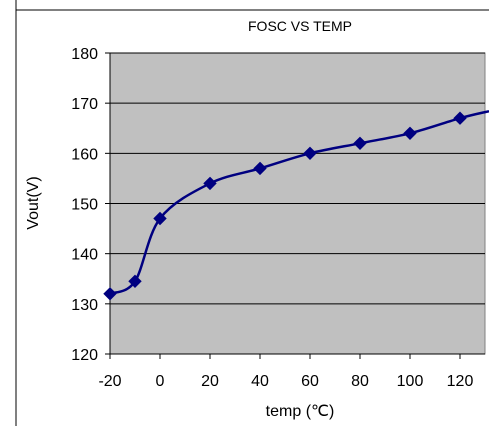 The height and width of the screenshot is (431, 489). I want to click on y-tick-label-150: 150, so click(84, 205).